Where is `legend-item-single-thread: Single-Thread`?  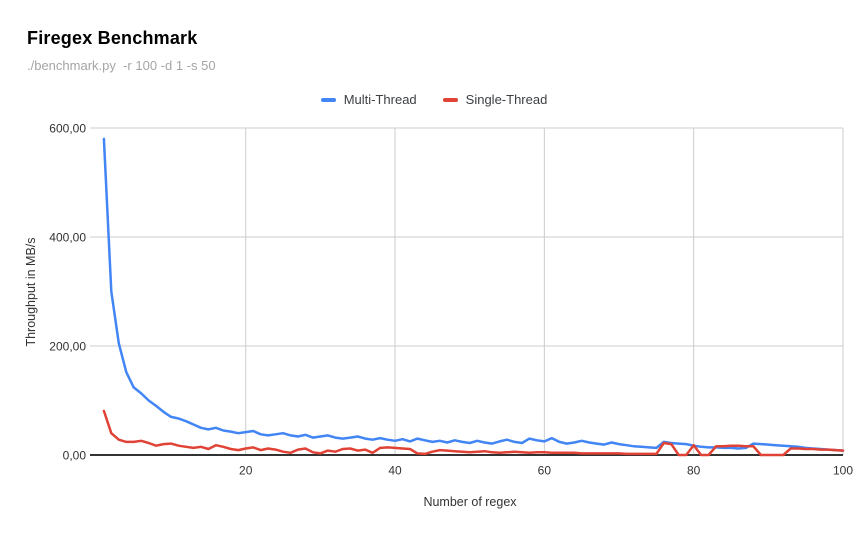
legend-item-single-thread: Single-Thread is located at coordinates (495, 99).